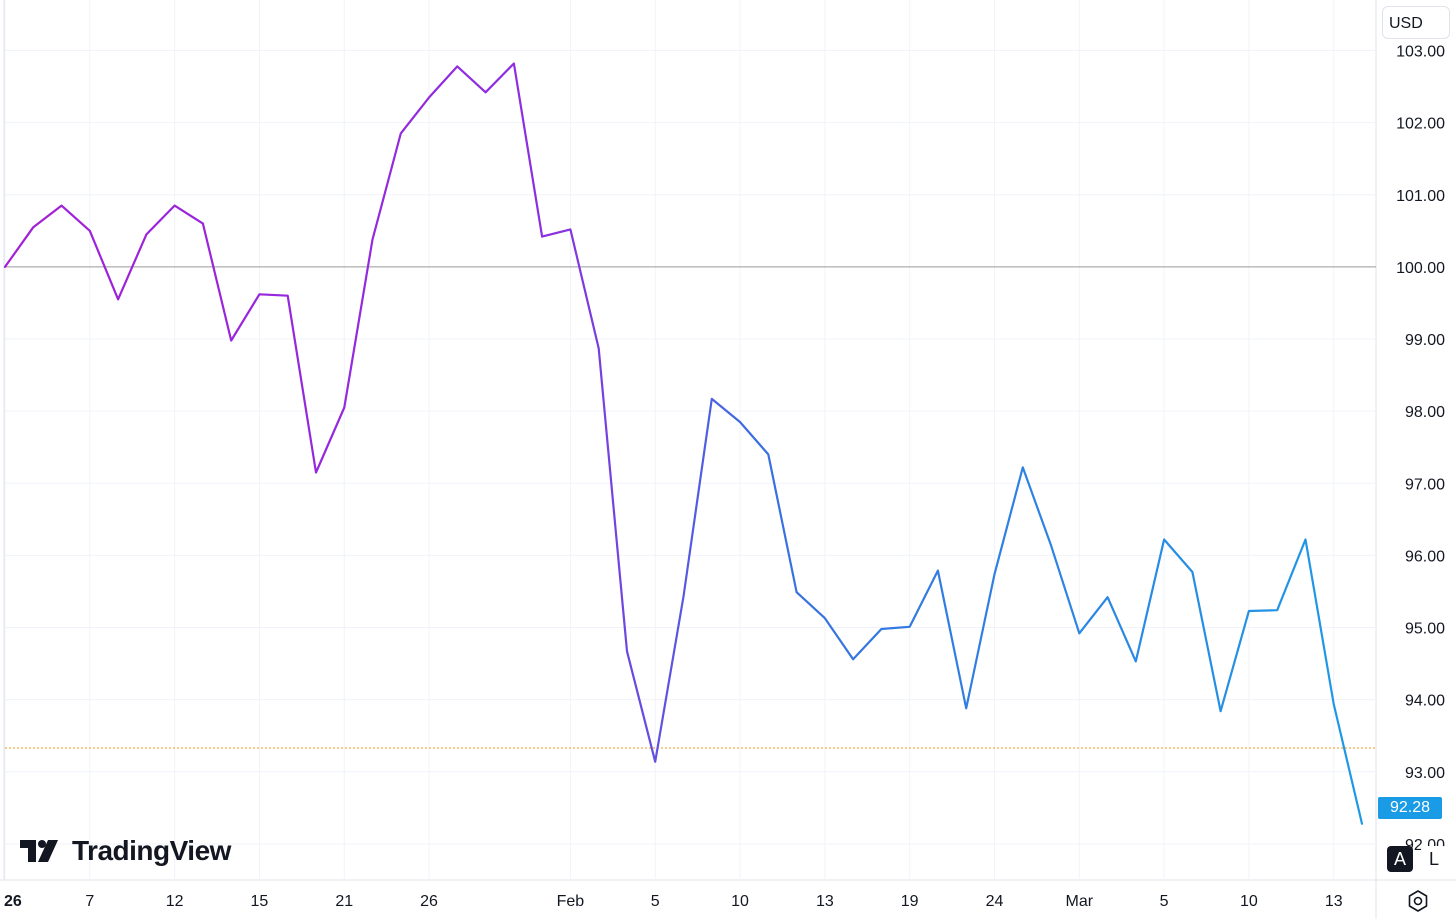 Image resolution: width=1456 pixels, height=919 pixels. I want to click on log-scale-button: L, so click(1434, 859).